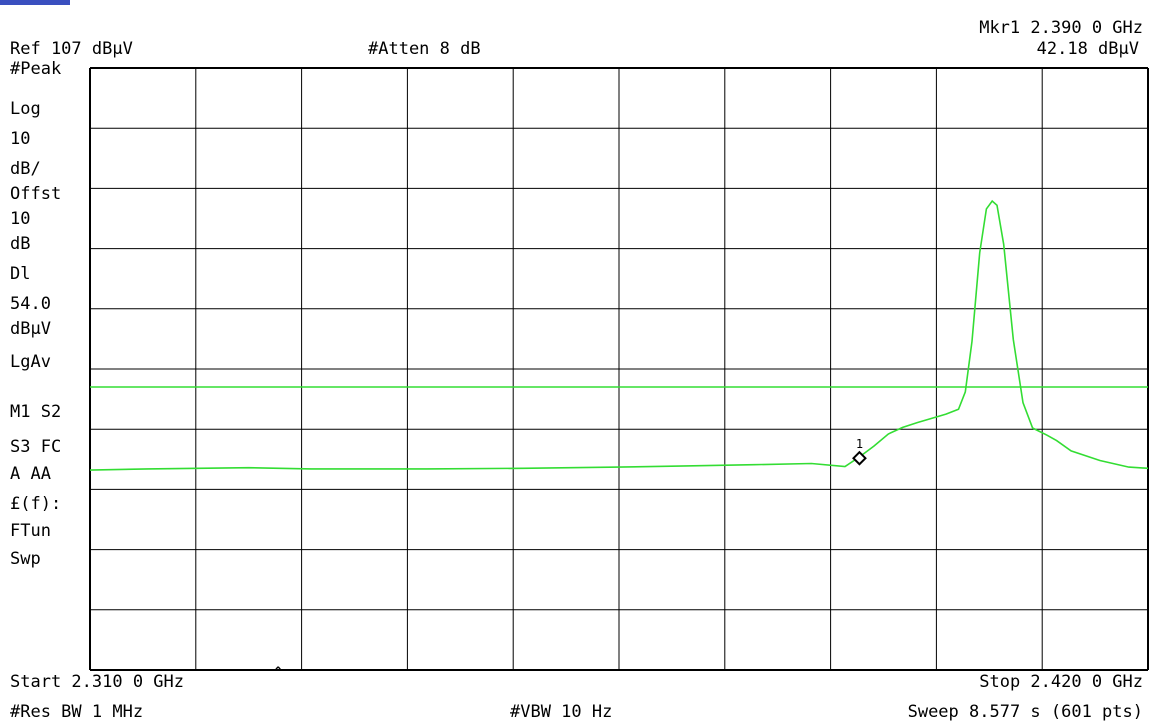 This screenshot has height=726, width=1151. What do you see at coordinates (859, 444) in the screenshot?
I see `marker-number: 1` at bounding box center [859, 444].